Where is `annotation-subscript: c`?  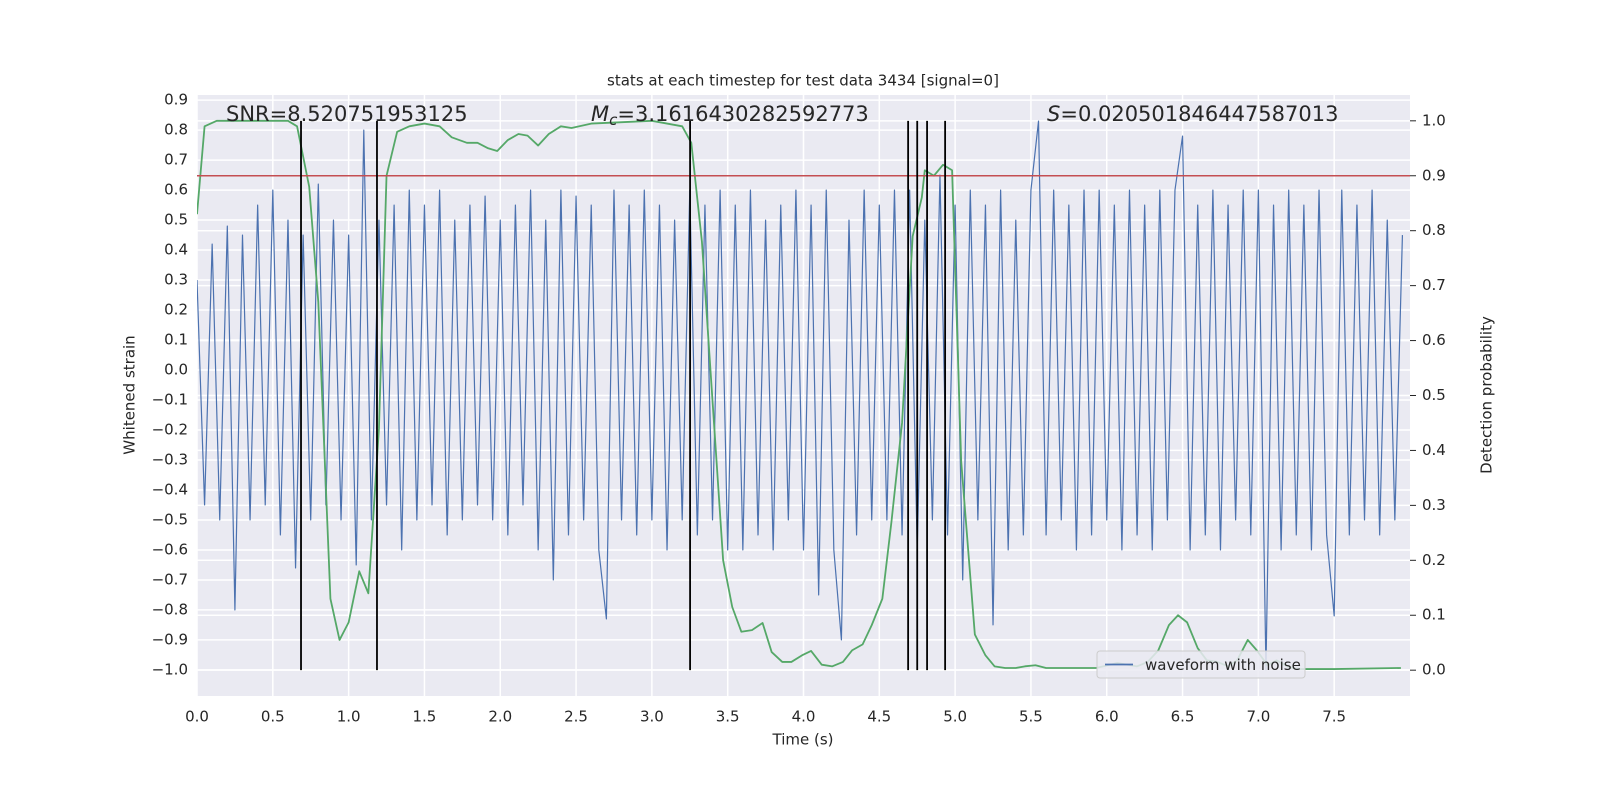
annotation-subscript: c is located at coordinates (613, 120).